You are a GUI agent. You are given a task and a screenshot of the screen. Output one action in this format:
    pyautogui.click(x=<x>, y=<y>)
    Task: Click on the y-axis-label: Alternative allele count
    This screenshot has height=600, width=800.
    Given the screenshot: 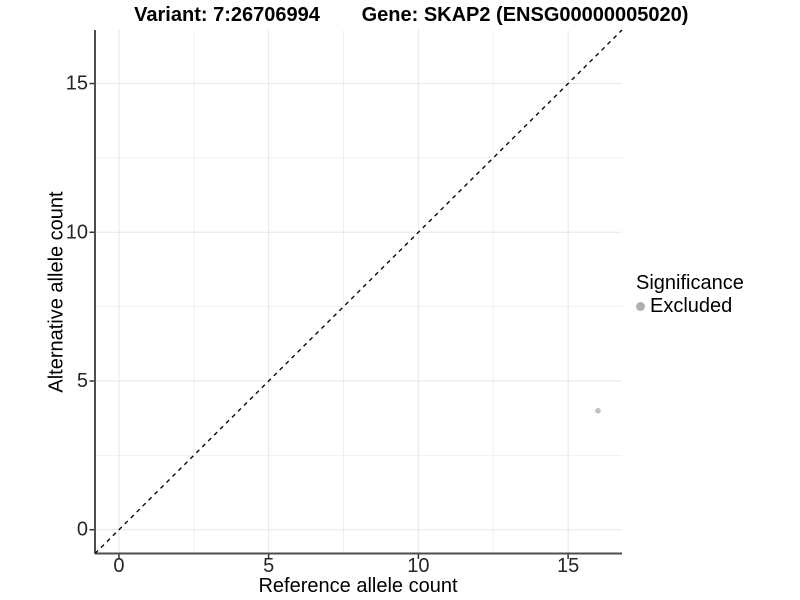 What is the action you would take?
    pyautogui.click(x=56, y=292)
    